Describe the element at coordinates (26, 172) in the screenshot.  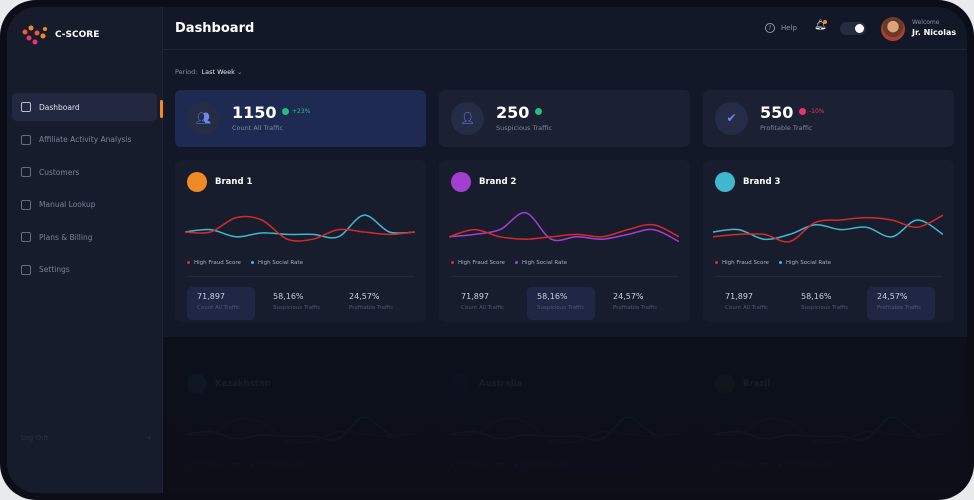
I see `smile-icon` at that location.